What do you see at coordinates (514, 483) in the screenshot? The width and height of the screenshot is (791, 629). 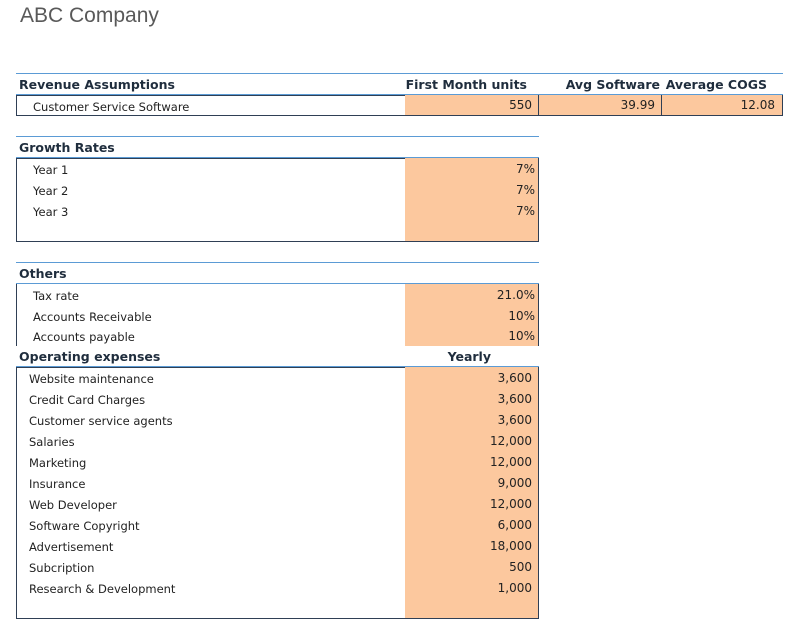 I see `opex-value: 9,000` at bounding box center [514, 483].